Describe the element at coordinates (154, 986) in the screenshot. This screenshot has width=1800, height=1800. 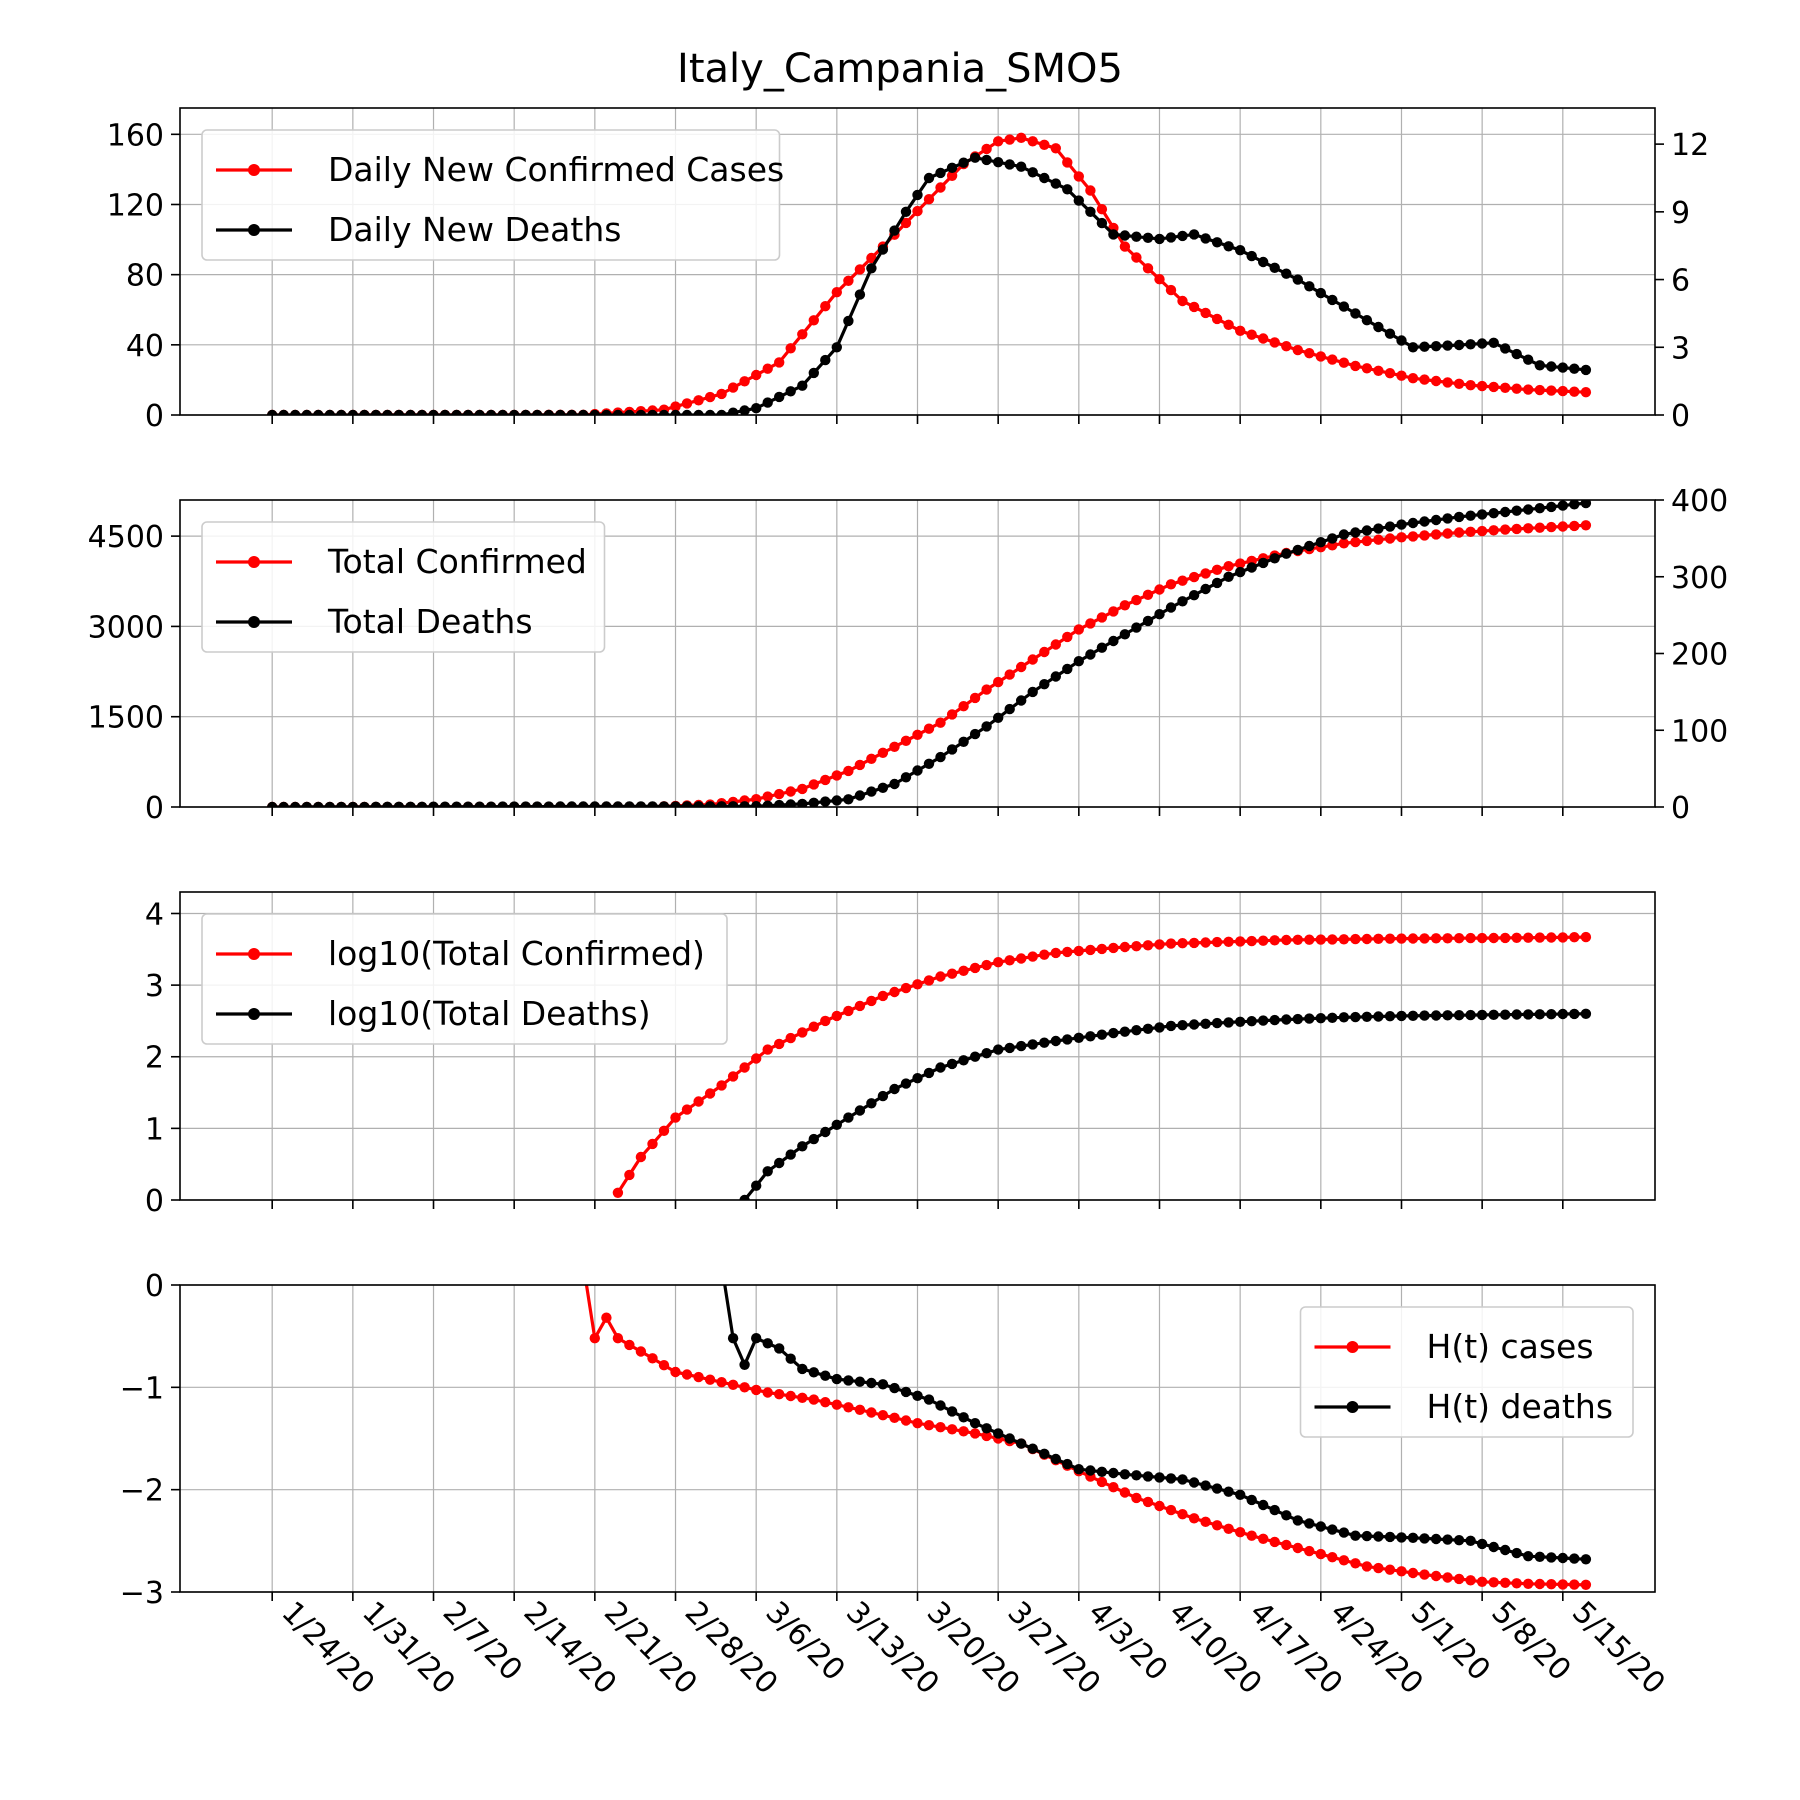
I see `y-tick-label: 3` at that location.